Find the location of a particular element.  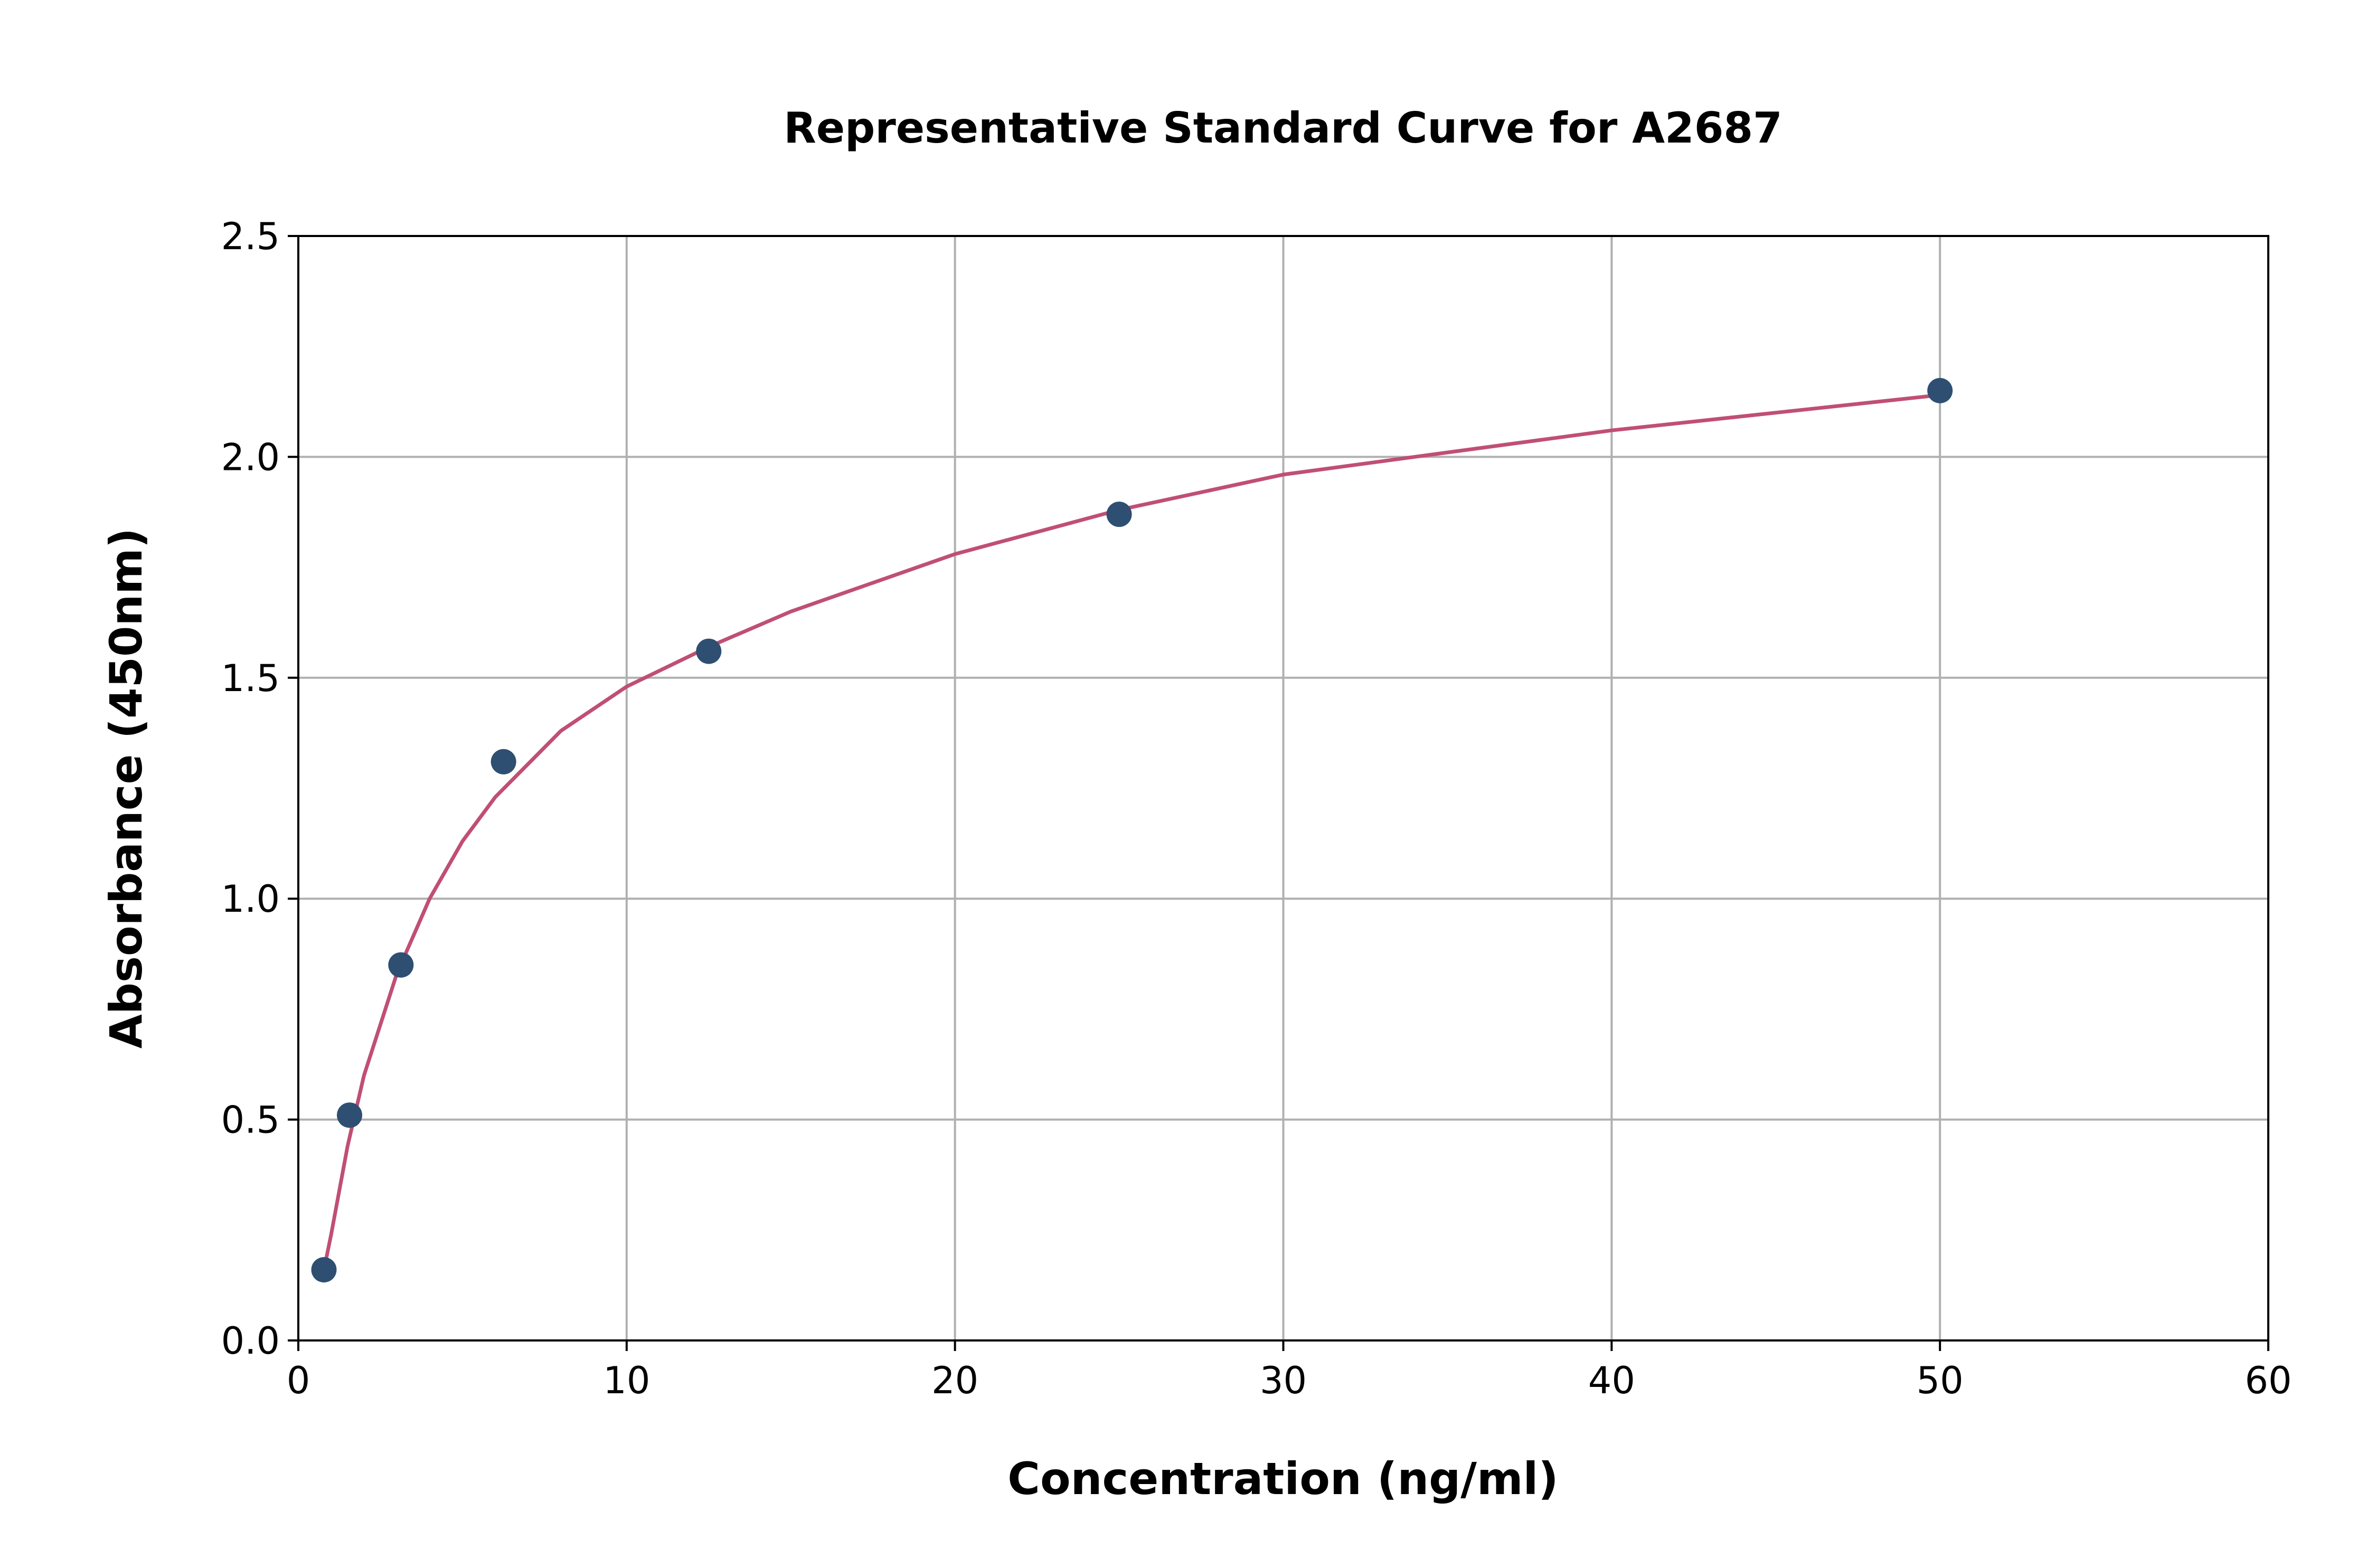

x-axis-ticks: 0 10 20 30 40 50 60 is located at coordinates (1289, 1371).